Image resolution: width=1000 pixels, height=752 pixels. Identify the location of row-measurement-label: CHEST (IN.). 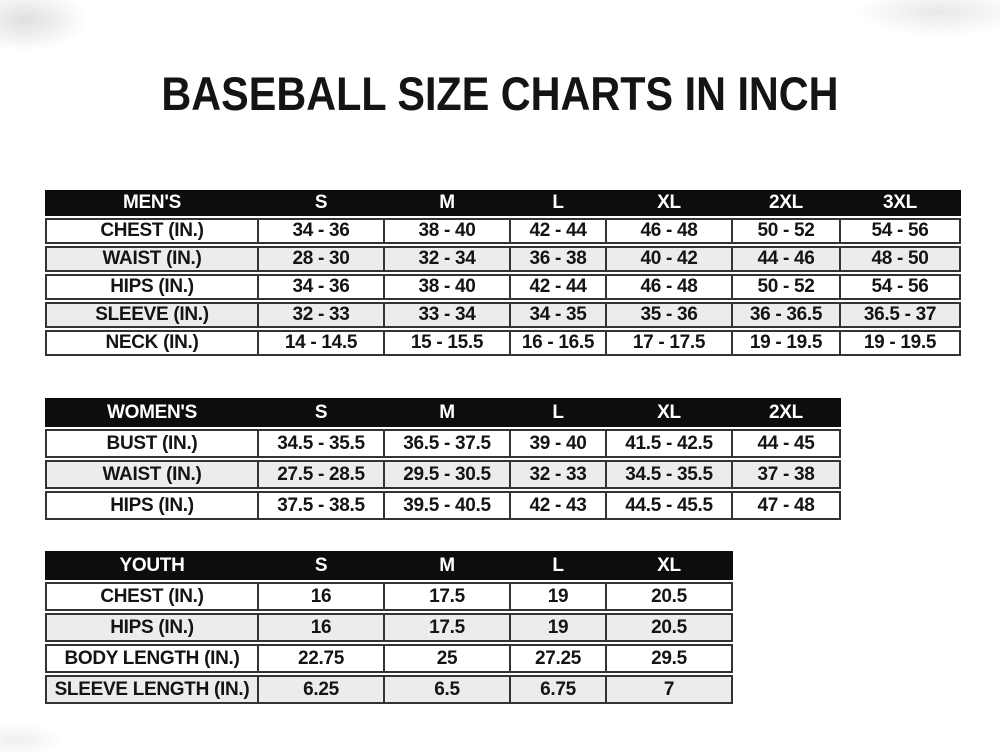
(152, 596).